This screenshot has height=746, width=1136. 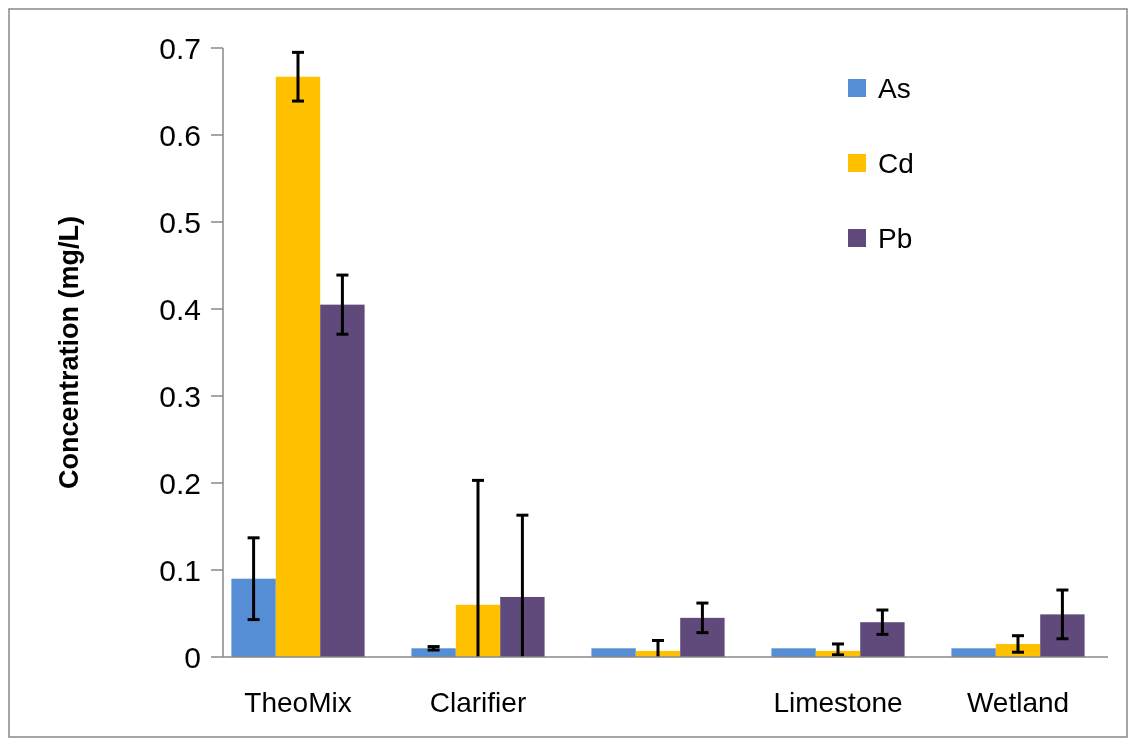 I want to click on y-tick-label: 0.5, so click(x=180, y=222).